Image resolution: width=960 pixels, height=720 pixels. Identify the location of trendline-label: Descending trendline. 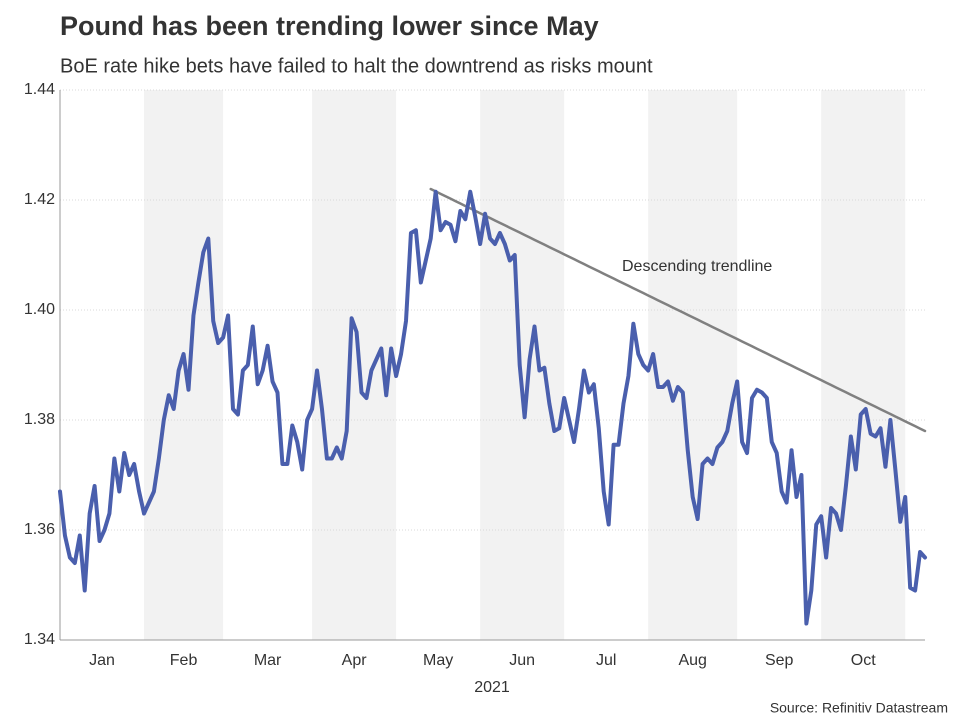
(697, 266).